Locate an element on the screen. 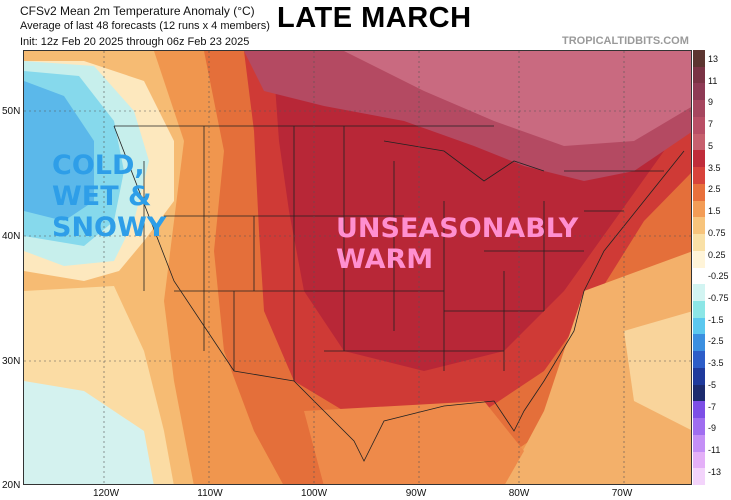 This screenshot has height=500, width=731. source-credit: TROPICALTIDBITS.COM is located at coordinates (625, 41).